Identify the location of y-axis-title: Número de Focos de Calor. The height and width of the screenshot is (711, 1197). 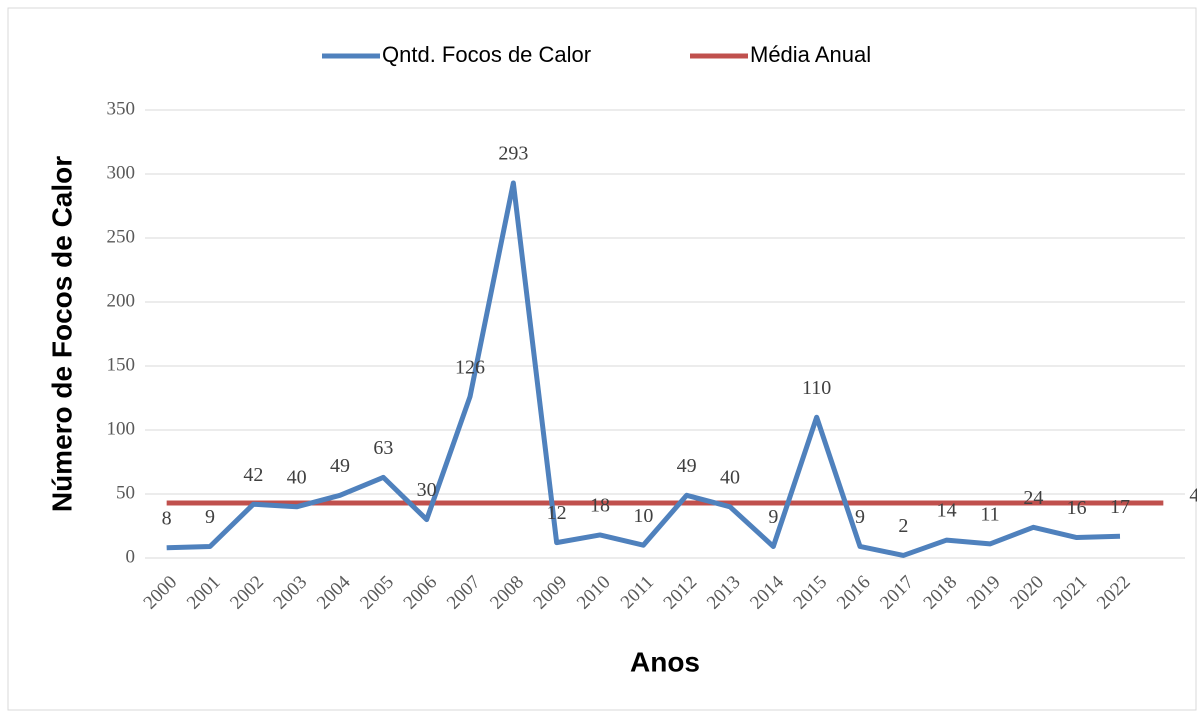
(61, 334).